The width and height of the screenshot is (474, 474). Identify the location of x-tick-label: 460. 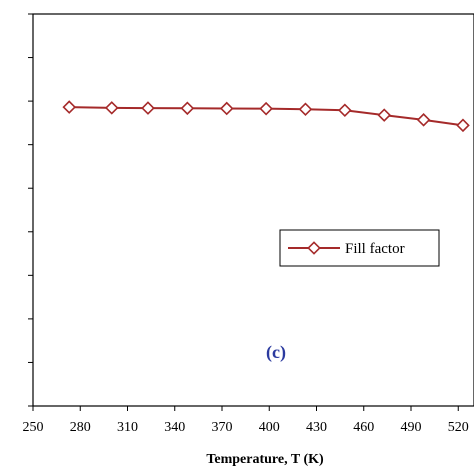
(363, 427).